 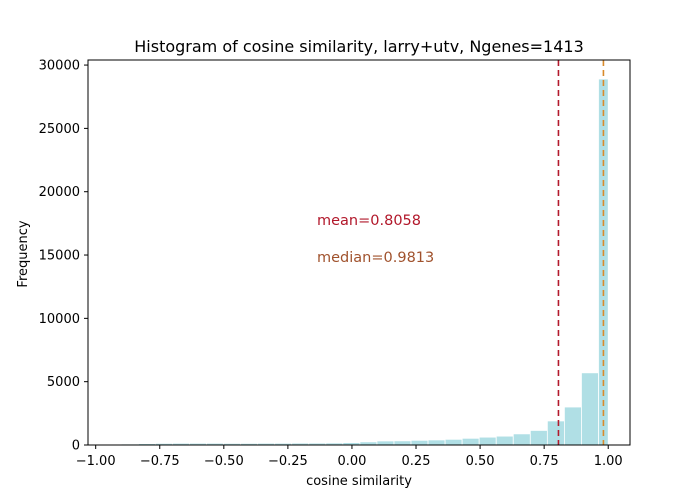 What do you see at coordinates (23, 253) in the screenshot?
I see `y-axis-label: Frequency` at bounding box center [23, 253].